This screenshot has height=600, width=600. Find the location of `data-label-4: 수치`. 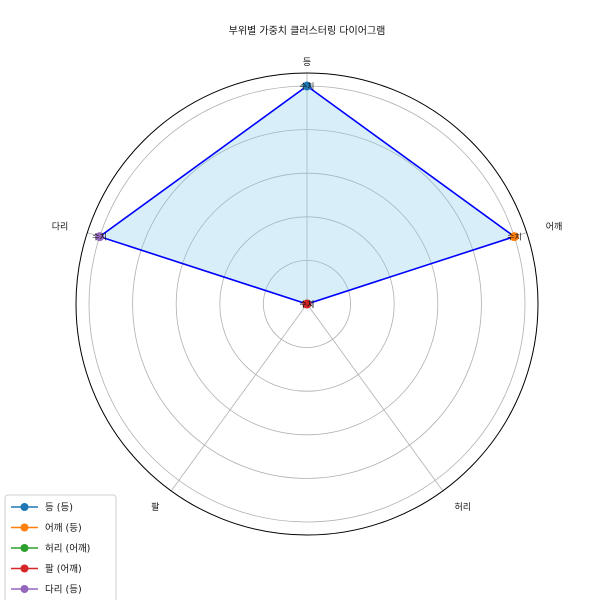

data-label-4: 수치 is located at coordinates (307, 304).